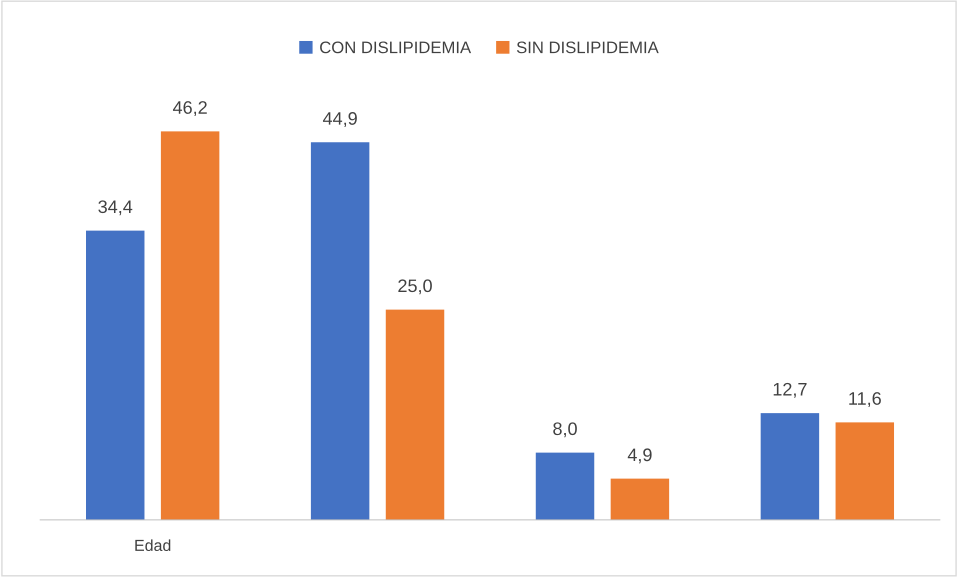  What do you see at coordinates (865, 399) in the screenshot?
I see `data-label: 11,6` at bounding box center [865, 399].